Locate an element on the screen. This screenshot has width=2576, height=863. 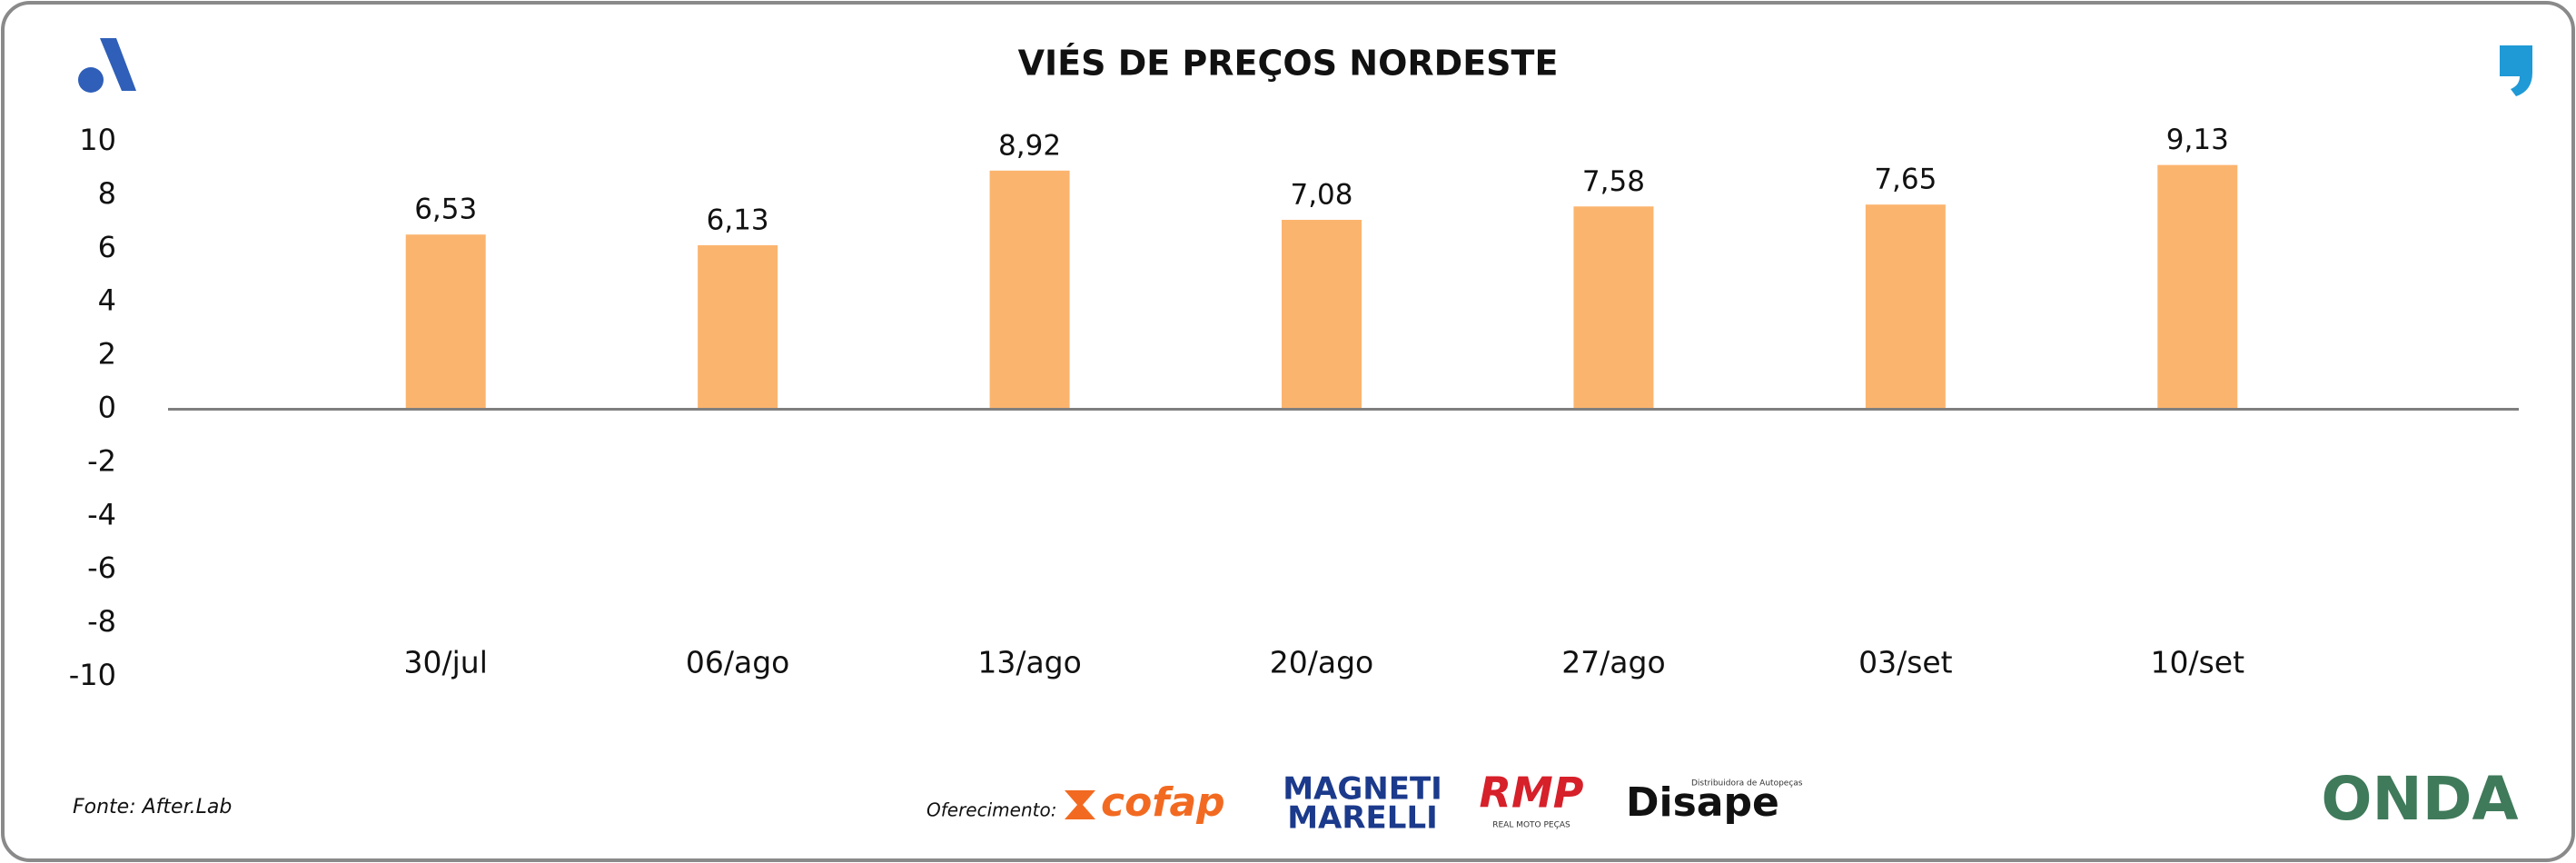
sponsor-name: cofap is located at coordinates (1163, 802).